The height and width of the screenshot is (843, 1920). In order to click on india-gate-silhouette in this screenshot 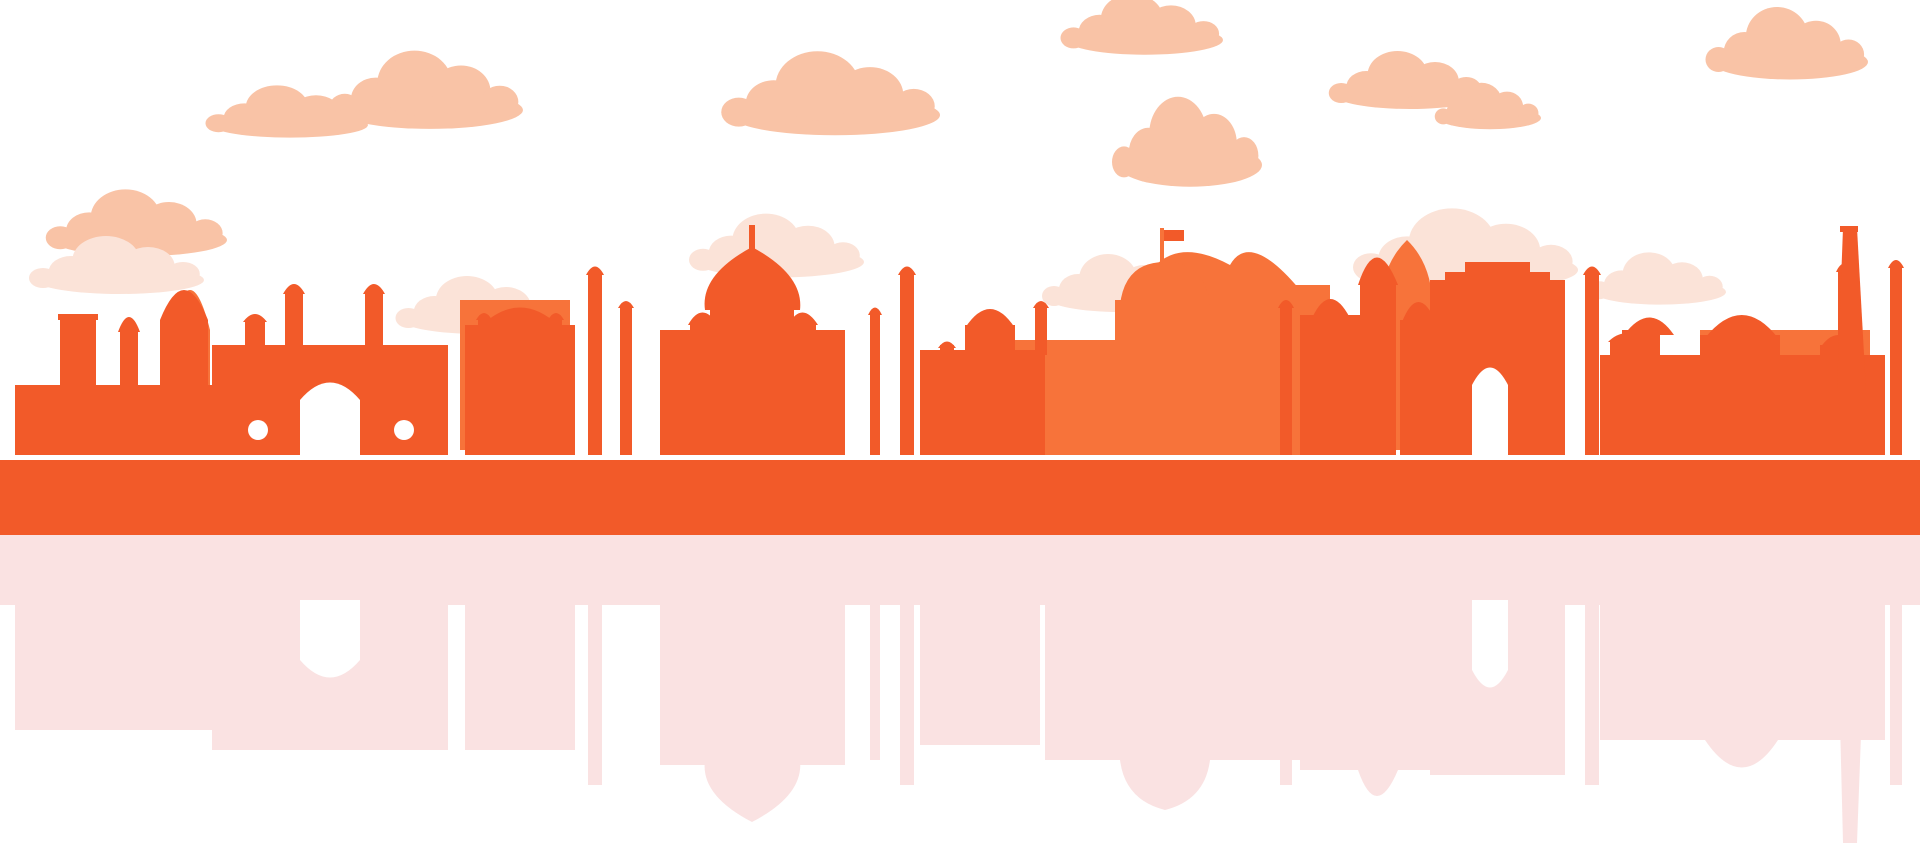, I will do `click(1515, 358)`.